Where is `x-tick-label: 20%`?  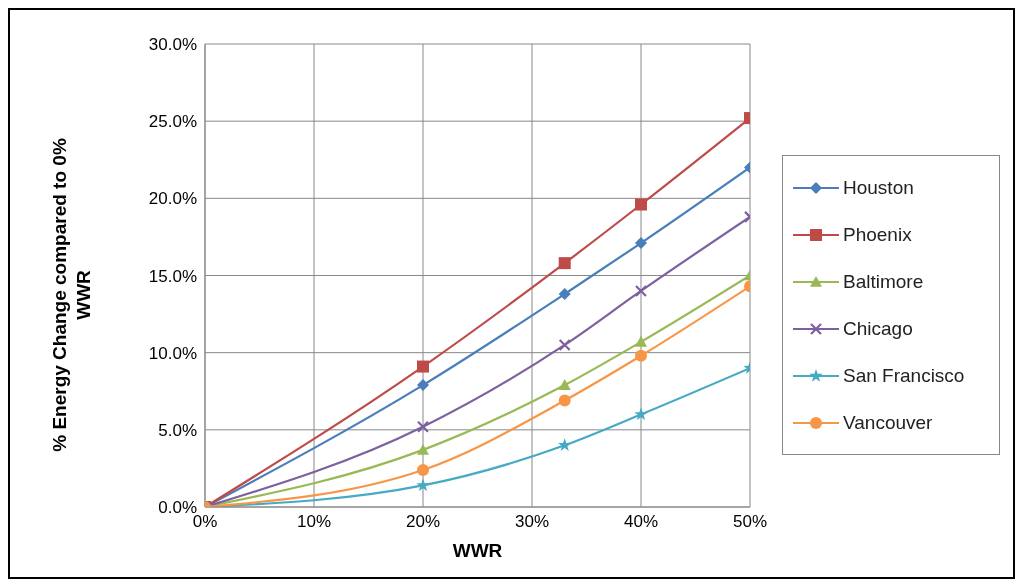
x-tick-label: 20% is located at coordinates (423, 522).